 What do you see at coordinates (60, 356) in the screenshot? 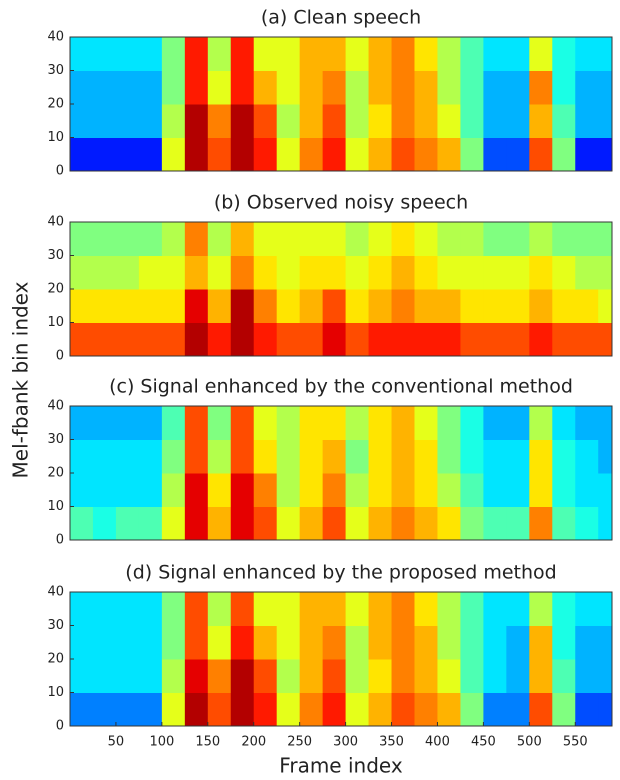
I see `y-tick-label: 0` at bounding box center [60, 356].